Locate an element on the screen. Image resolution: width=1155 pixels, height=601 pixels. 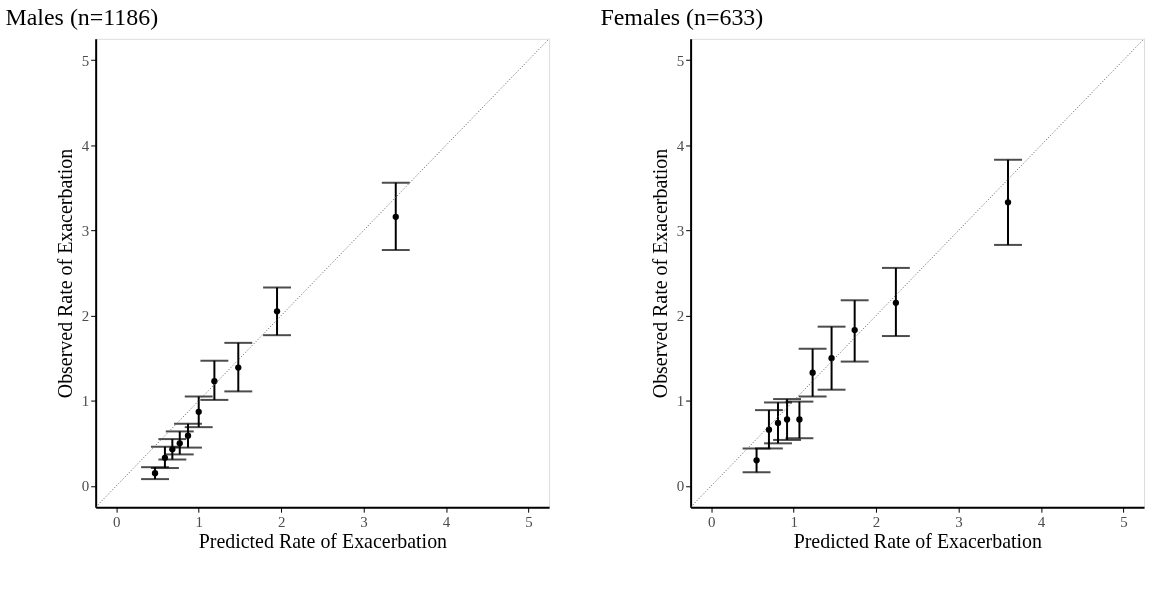
chart-title: Males (n=1186) is located at coordinates (82, 17).